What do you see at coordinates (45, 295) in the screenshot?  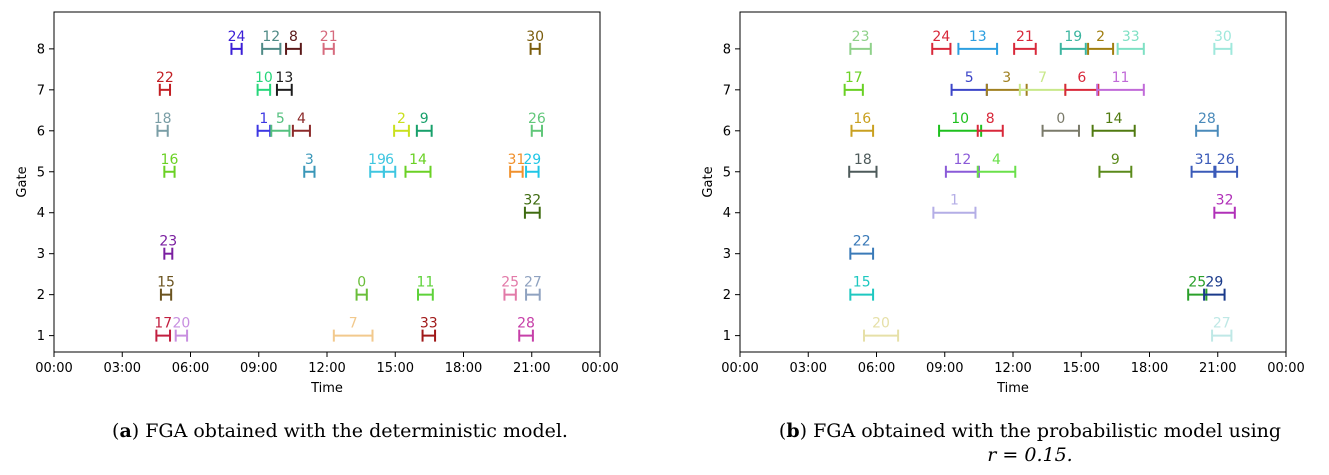 I see `y-tick: 2` at bounding box center [45, 295].